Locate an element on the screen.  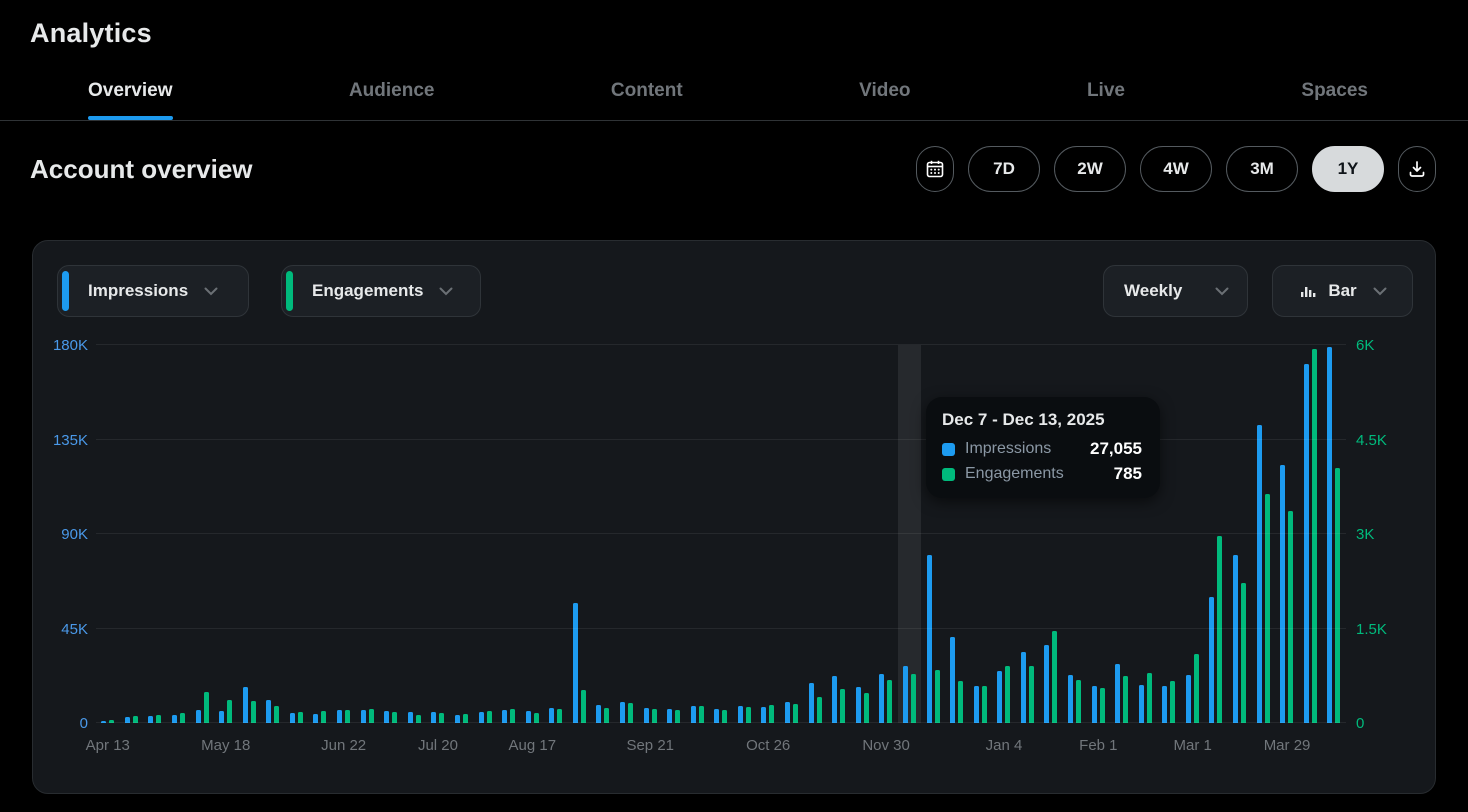
metric-dropdown-engagements: Engagements is located at coordinates (381, 291).